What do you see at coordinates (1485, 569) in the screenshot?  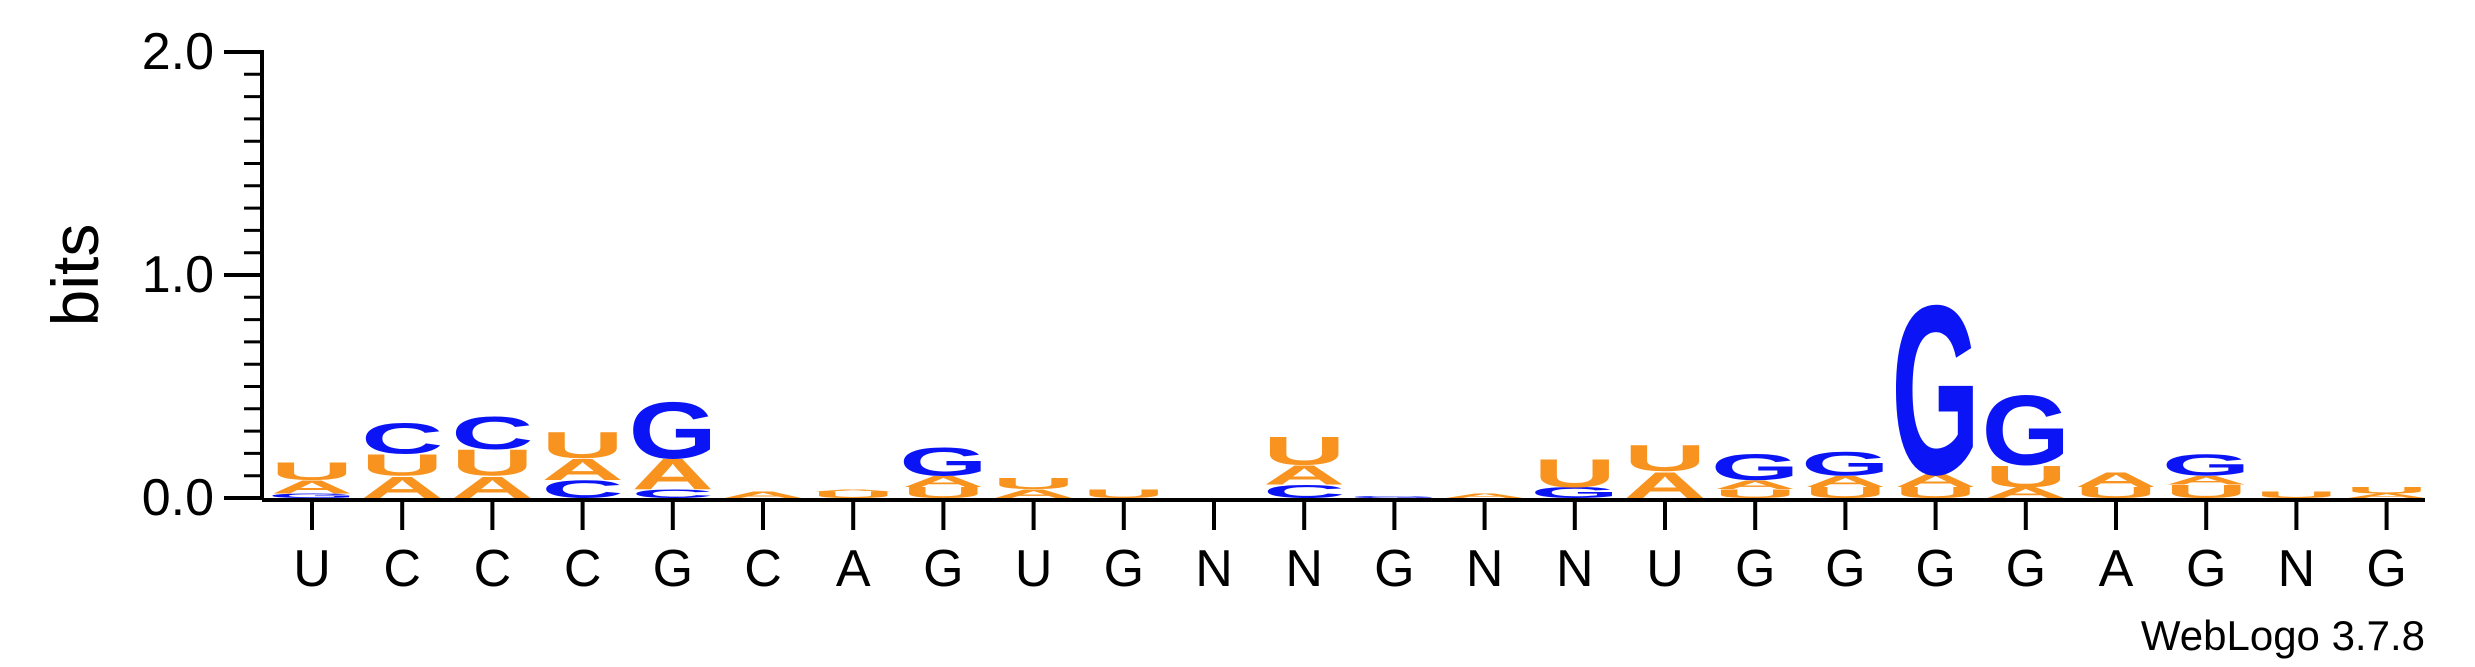 I see `position-label-14: N` at bounding box center [1485, 569].